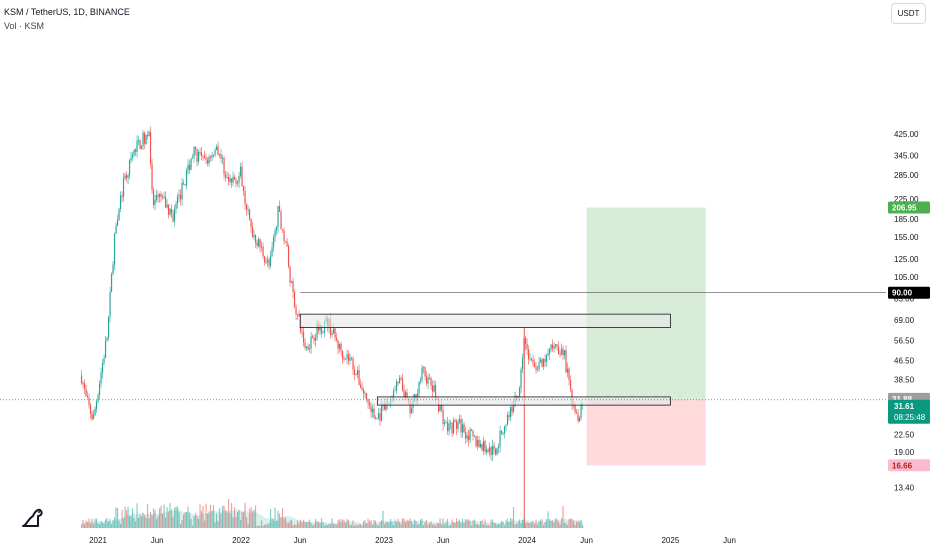 The image size is (932, 550). What do you see at coordinates (24, 26) in the screenshot?
I see `volume-legend: Vol · KSM` at bounding box center [24, 26].